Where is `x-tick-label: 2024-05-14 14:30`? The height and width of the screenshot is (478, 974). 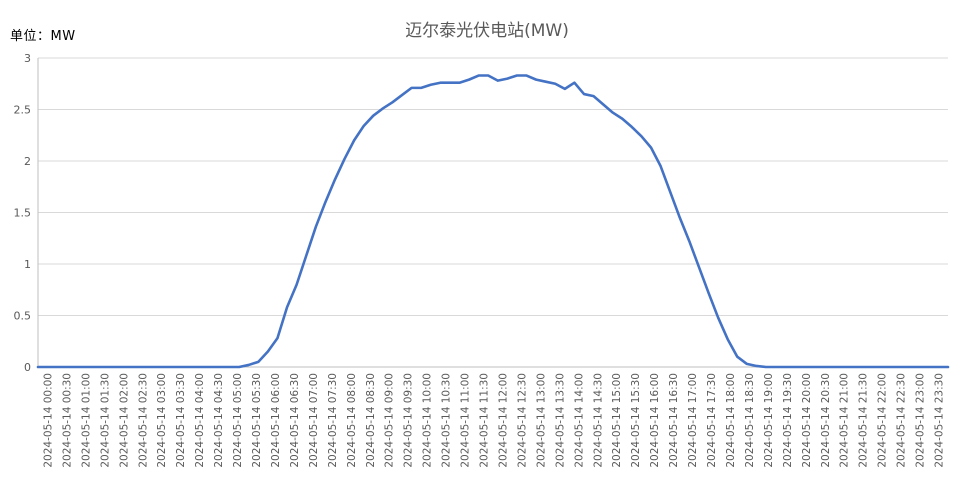 x-tick-label: 2024-05-14 14:30 is located at coordinates (598, 420).